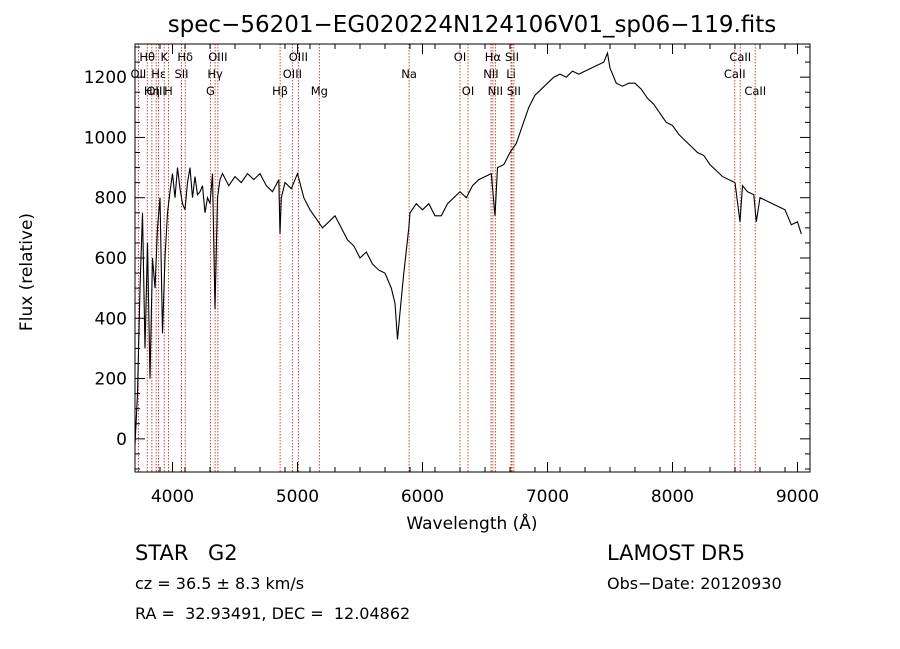 This screenshot has height=649, width=900. Describe the element at coordinates (27, 272) in the screenshot. I see `y-axis-label: Flux (relative)` at that location.